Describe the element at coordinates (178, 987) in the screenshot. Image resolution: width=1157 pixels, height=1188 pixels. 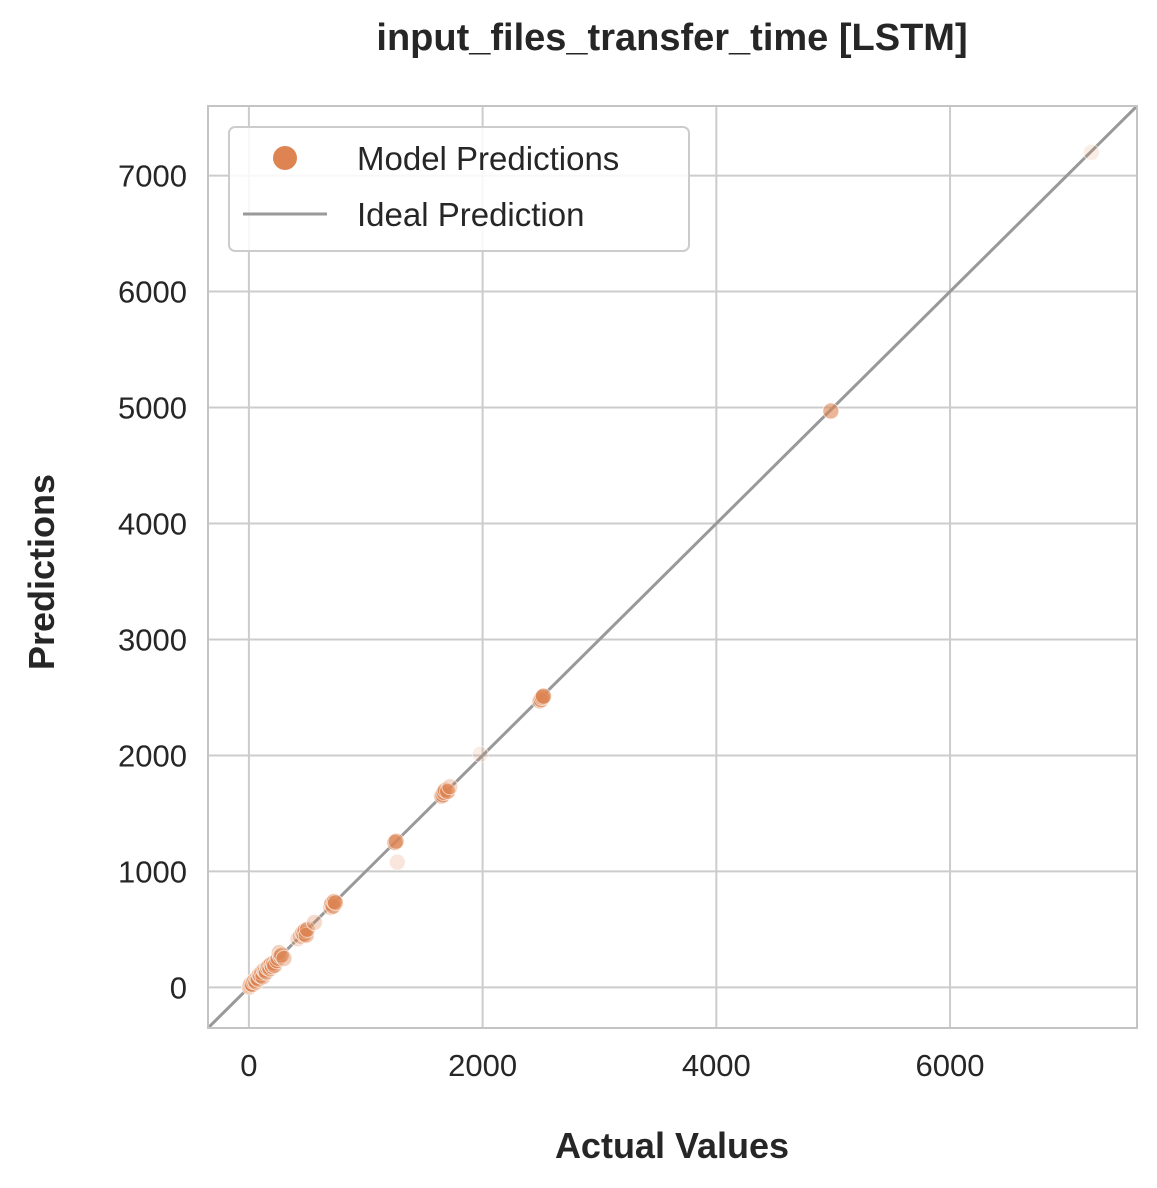
I see `y-tick-label: 0` at that location.